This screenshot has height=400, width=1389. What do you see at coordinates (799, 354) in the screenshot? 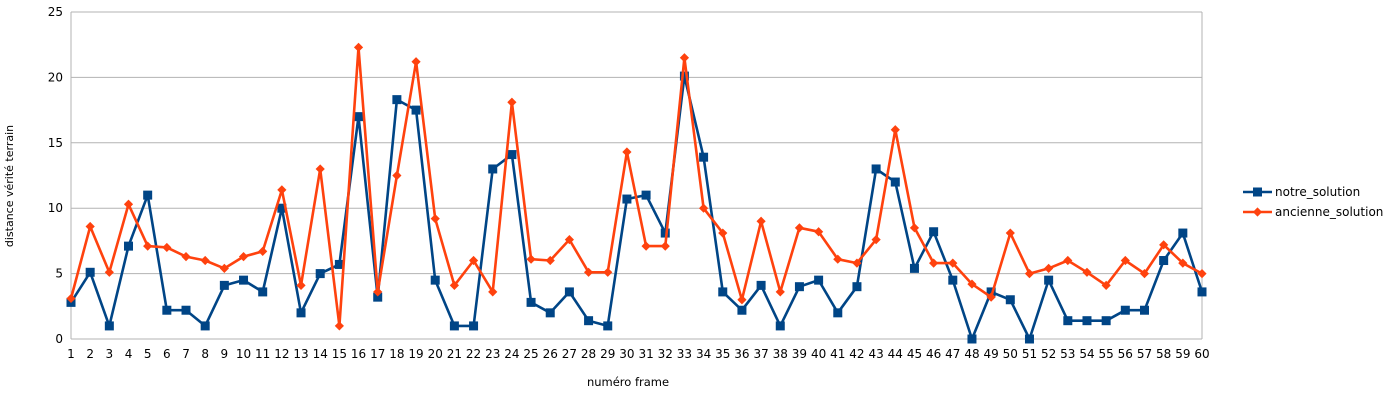
I see `x-tick-label: 39` at bounding box center [799, 354].